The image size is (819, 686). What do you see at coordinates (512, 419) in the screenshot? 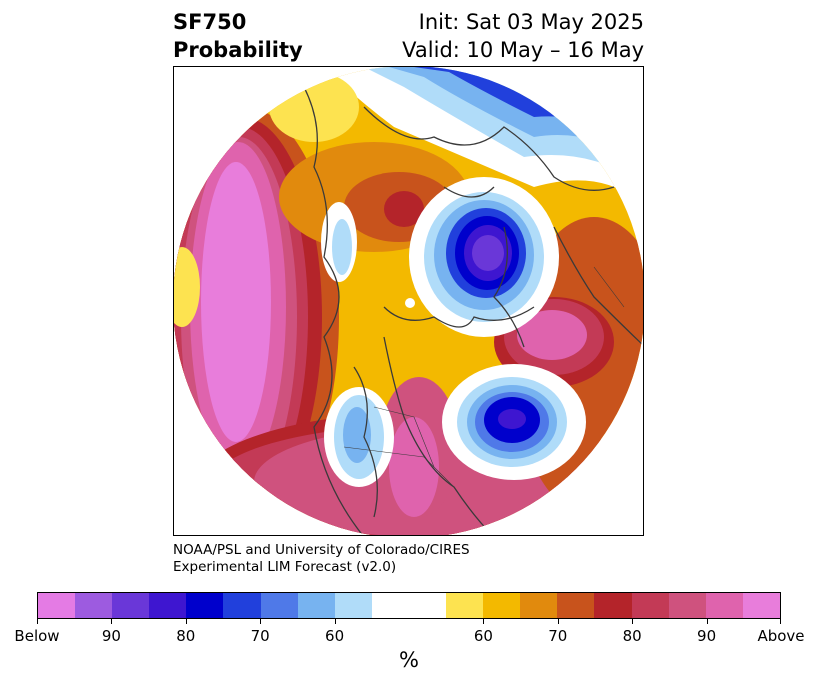
I see `atlantic-low-core` at bounding box center [512, 419].